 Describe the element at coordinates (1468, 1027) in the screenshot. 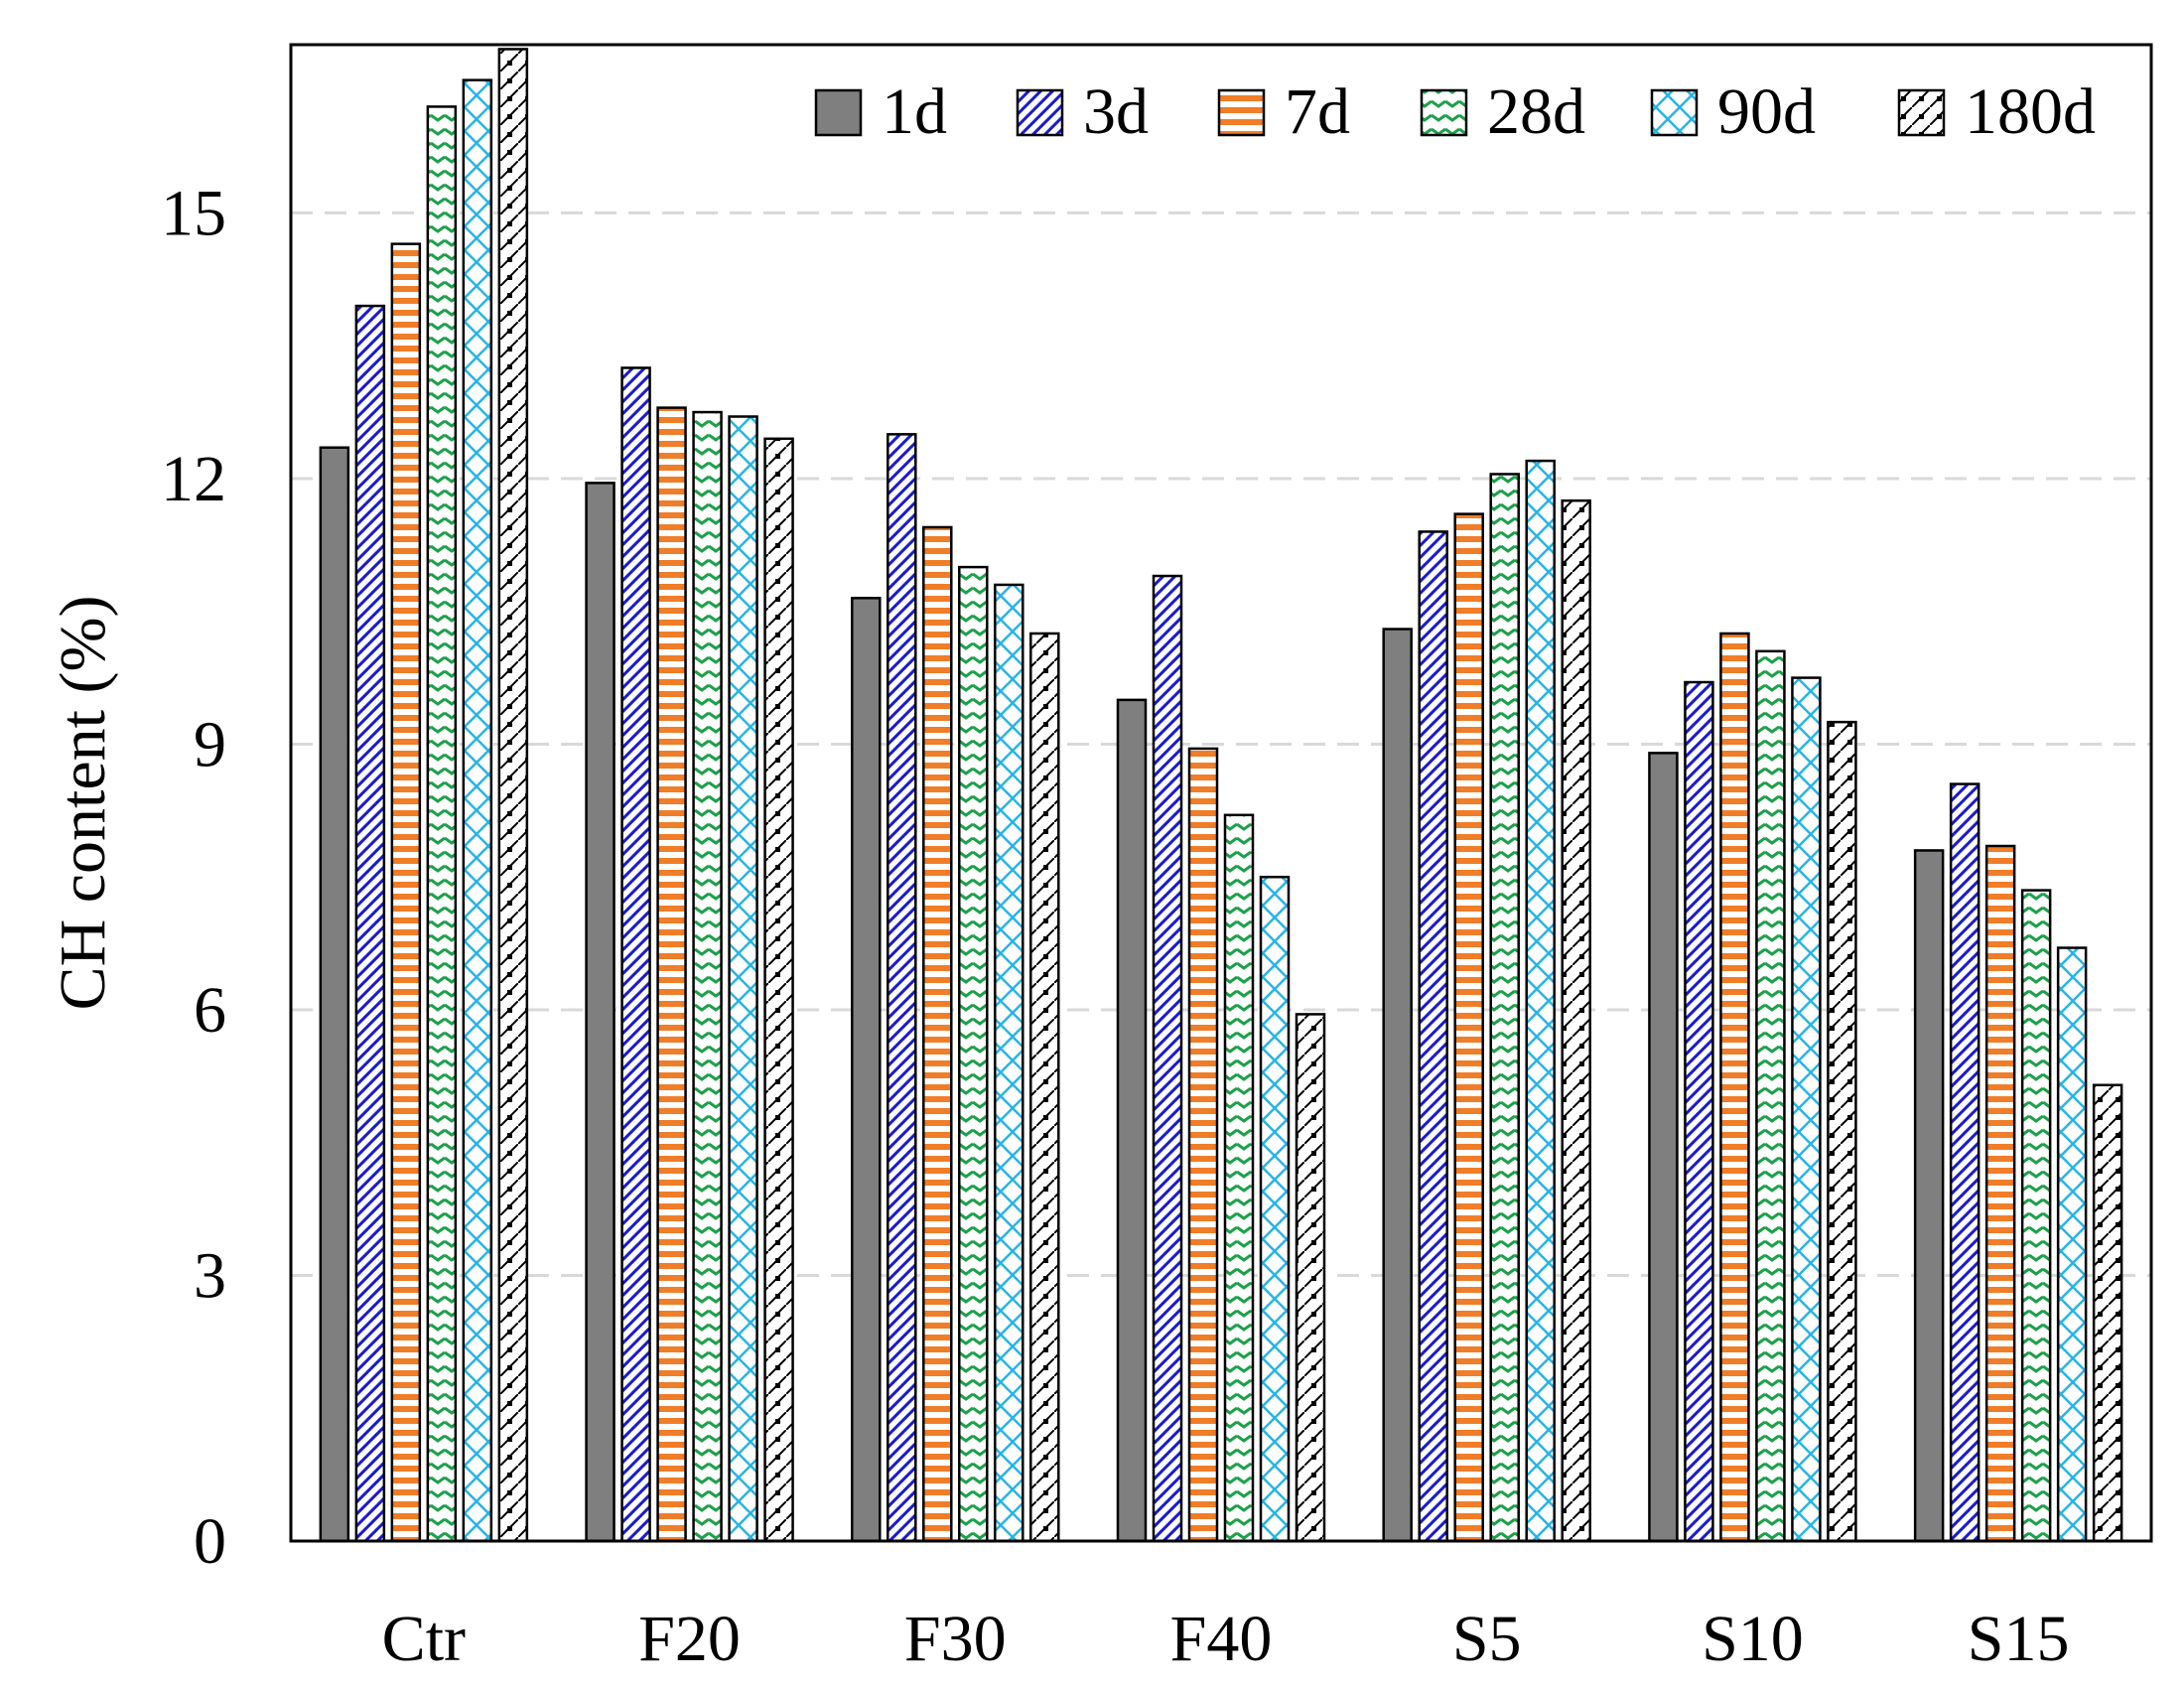

I see `bar-S5-7d` at that location.